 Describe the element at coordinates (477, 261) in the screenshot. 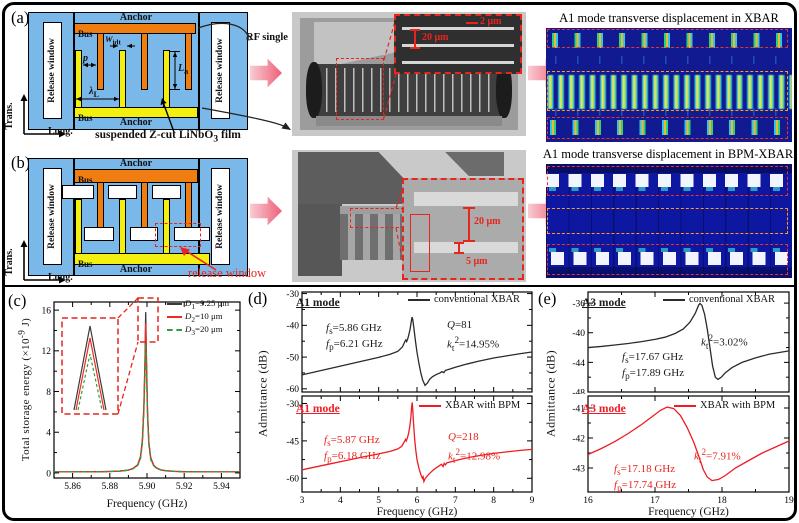

I see `scale-bar-5um: 5 μm` at that location.